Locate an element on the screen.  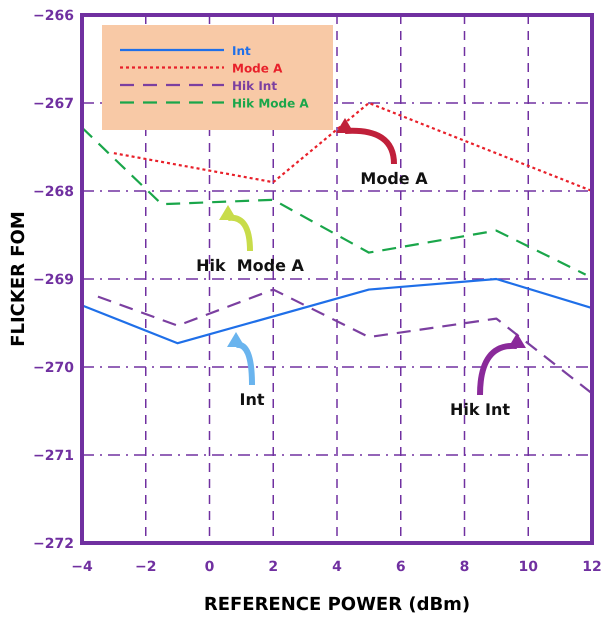
x-tick-label: 4 is located at coordinates (337, 567).